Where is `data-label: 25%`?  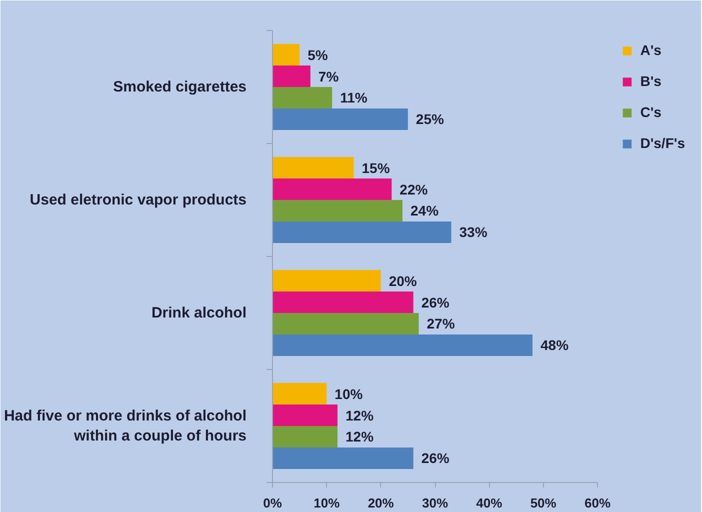
data-label: 25% is located at coordinates (430, 119).